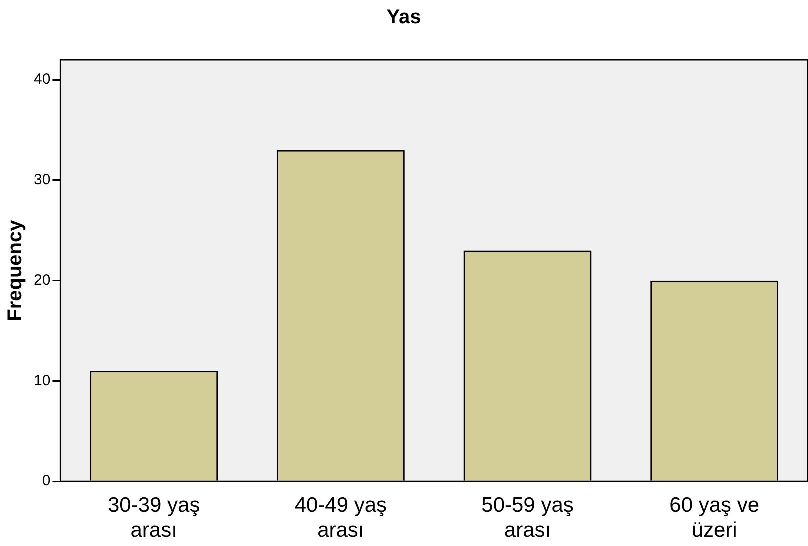 Image resolution: width=808 pixels, height=546 pixels. I want to click on x-tick-label: 60 yaş ve üzeri, so click(715, 518).